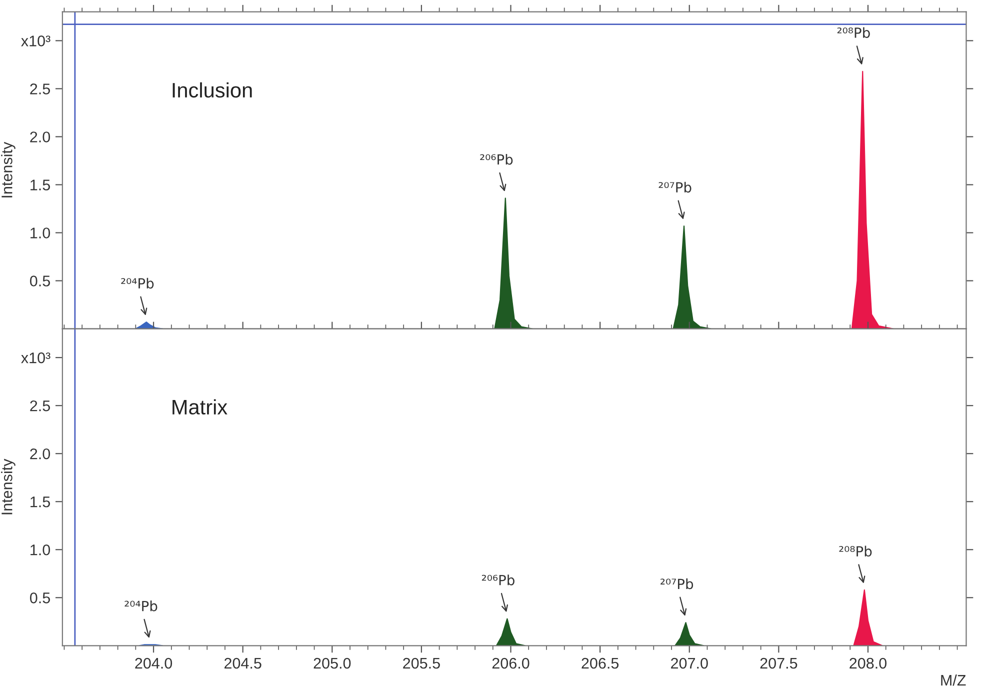  I want to click on x-tick-label: 206.5, so click(600, 663).